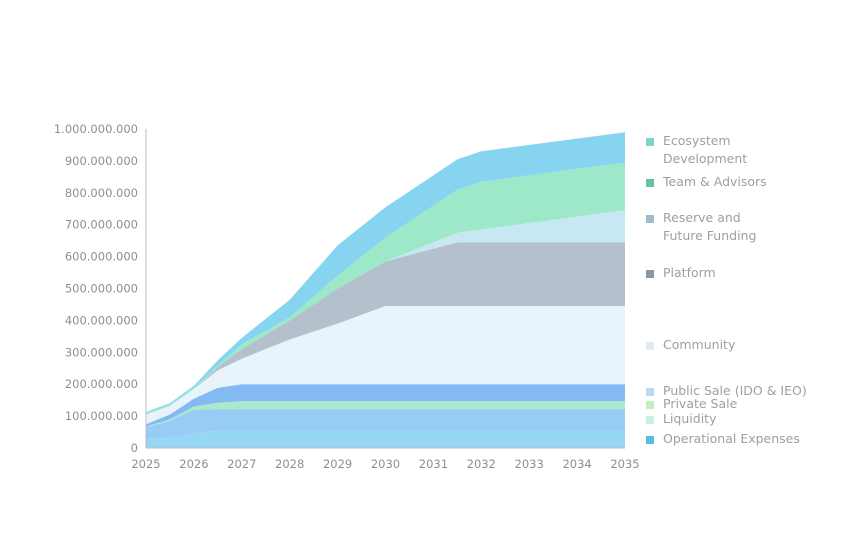 This screenshot has width=861, height=554. I want to click on x-tick-label: 2025, so click(145, 464).